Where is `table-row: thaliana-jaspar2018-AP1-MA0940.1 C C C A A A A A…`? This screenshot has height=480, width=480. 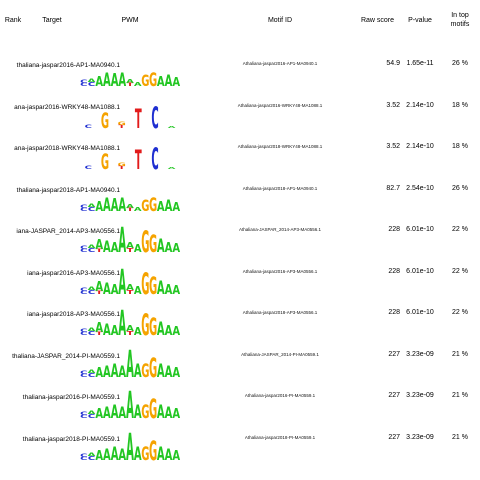
table-row: thaliana-jaspar2018-AP1-MA0940.1 C C C A A A A A… is located at coordinates (240, 194).